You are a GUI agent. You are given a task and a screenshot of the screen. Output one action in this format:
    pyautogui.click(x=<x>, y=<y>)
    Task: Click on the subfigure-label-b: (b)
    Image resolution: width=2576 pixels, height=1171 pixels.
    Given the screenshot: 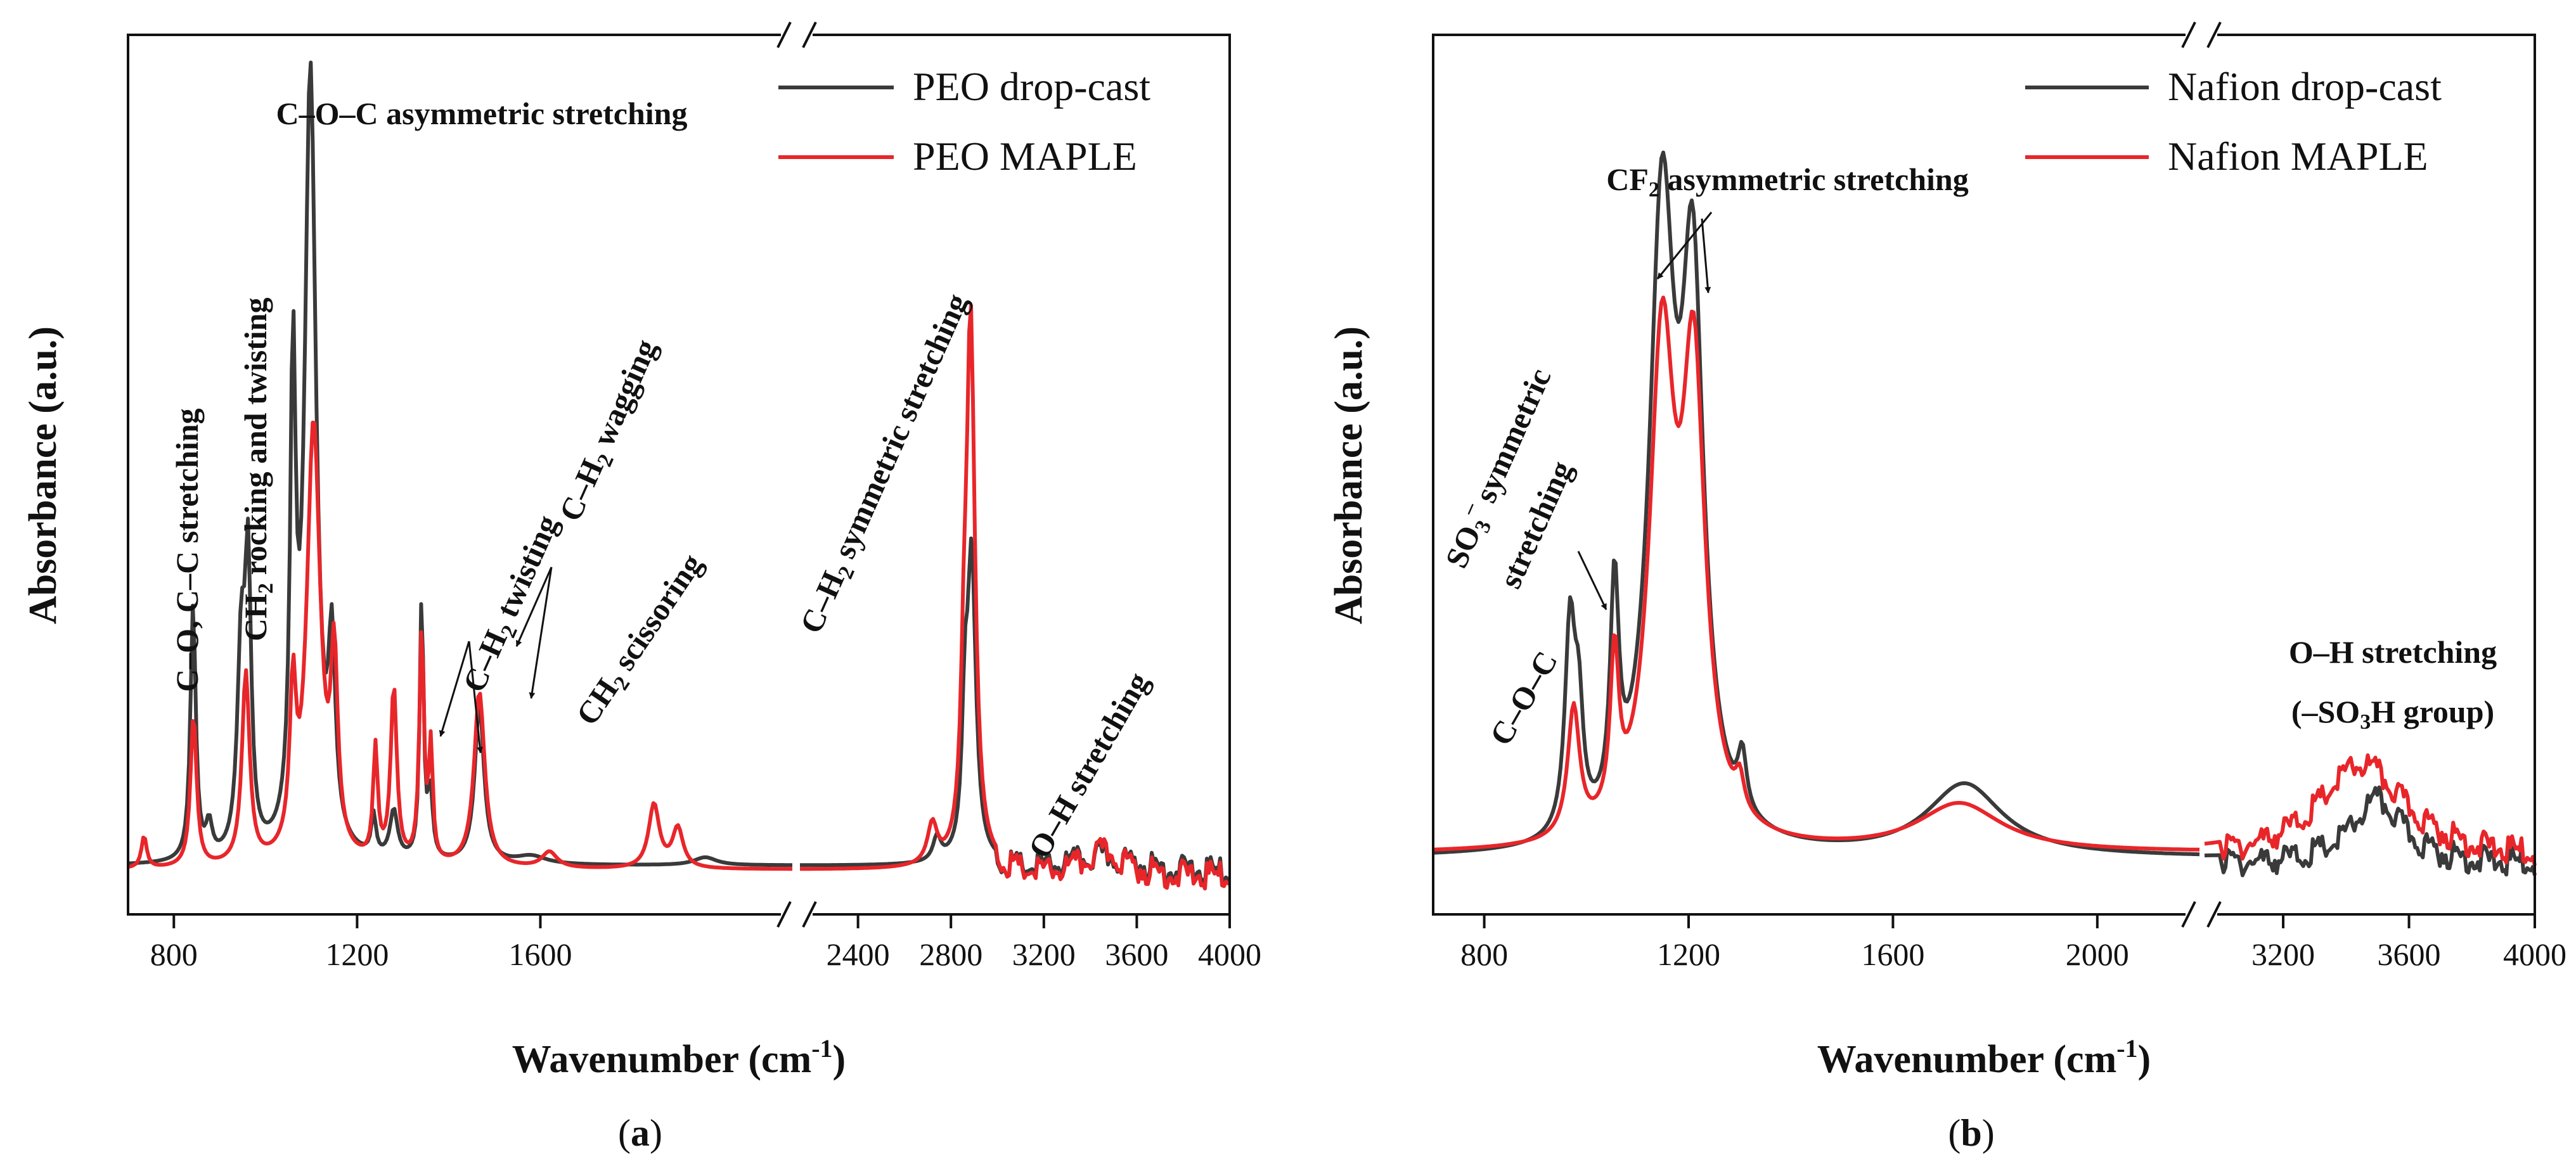 What is the action you would take?
    pyautogui.click(x=1971, y=1133)
    